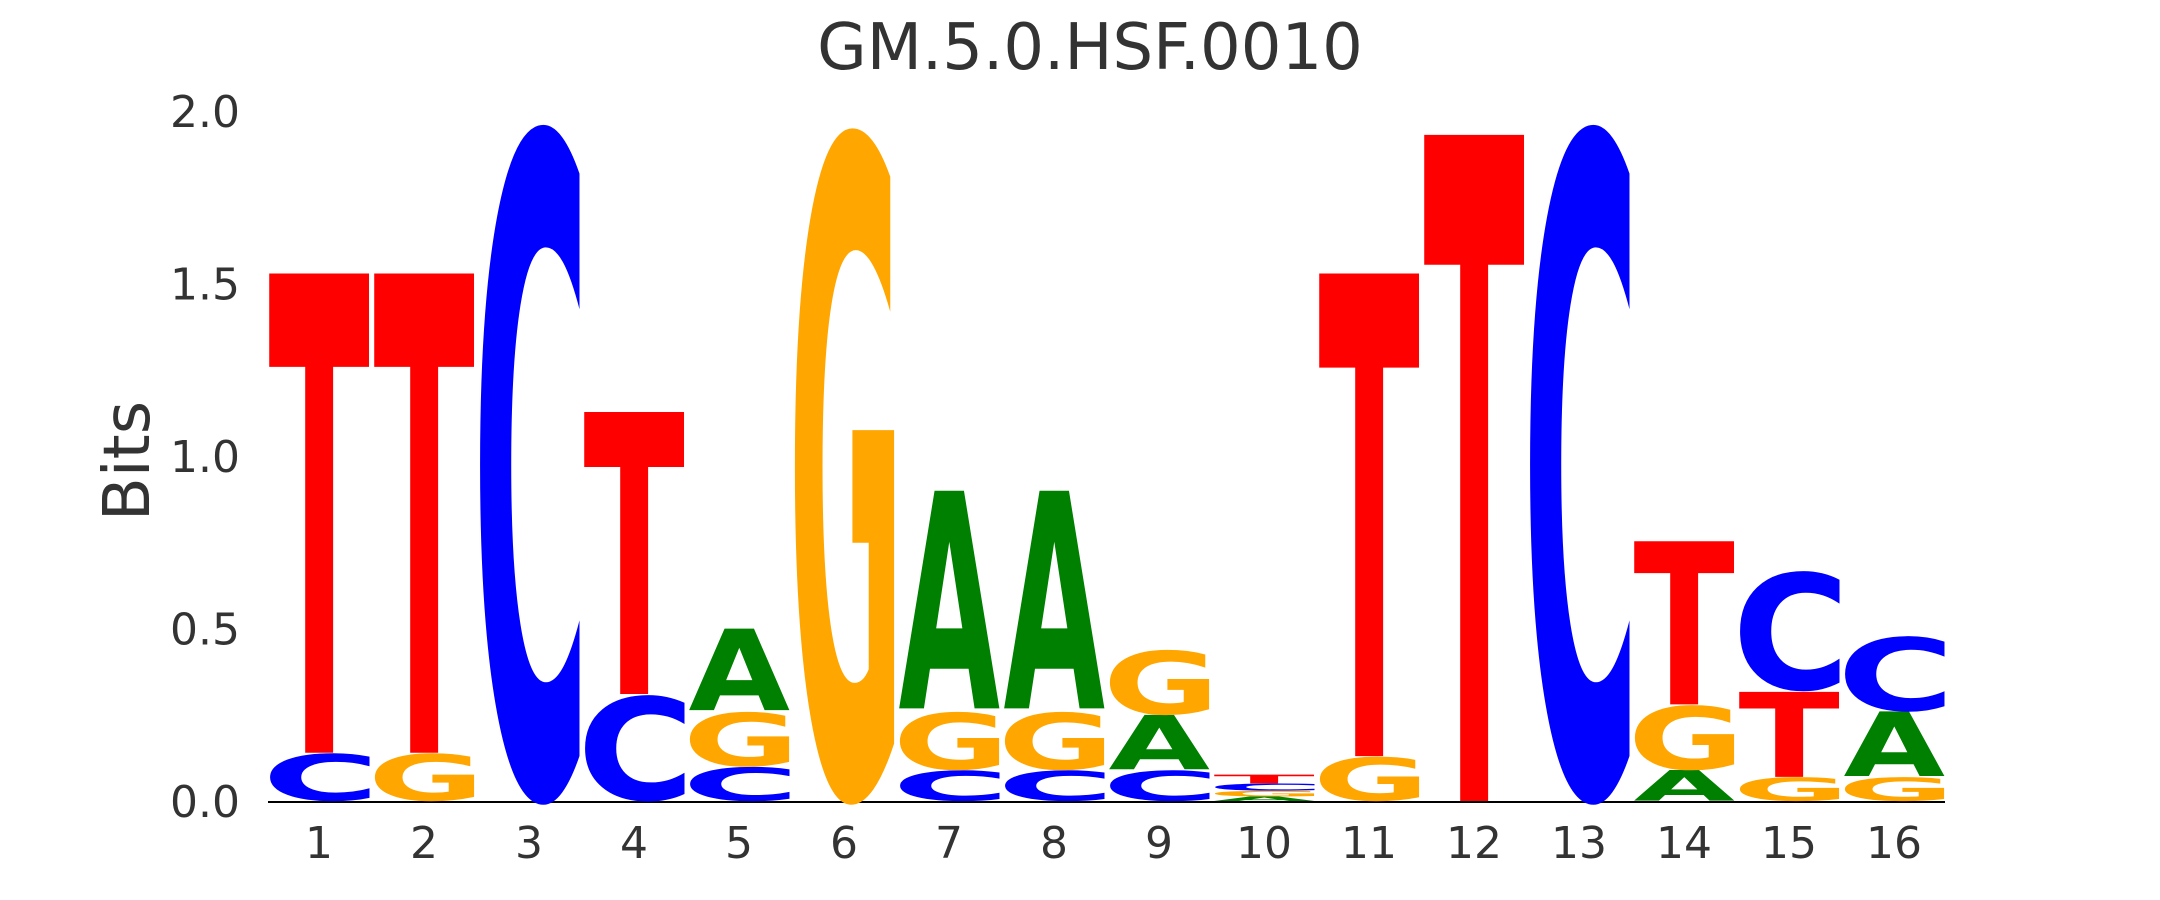  I want to click on logo-letter-C-pos-5: C, so click(741, 785).